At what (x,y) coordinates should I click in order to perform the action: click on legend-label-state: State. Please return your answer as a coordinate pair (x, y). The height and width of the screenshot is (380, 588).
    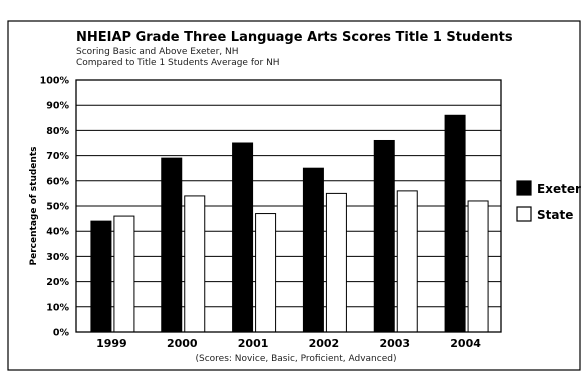
    Looking at the image, I should click on (555, 215).